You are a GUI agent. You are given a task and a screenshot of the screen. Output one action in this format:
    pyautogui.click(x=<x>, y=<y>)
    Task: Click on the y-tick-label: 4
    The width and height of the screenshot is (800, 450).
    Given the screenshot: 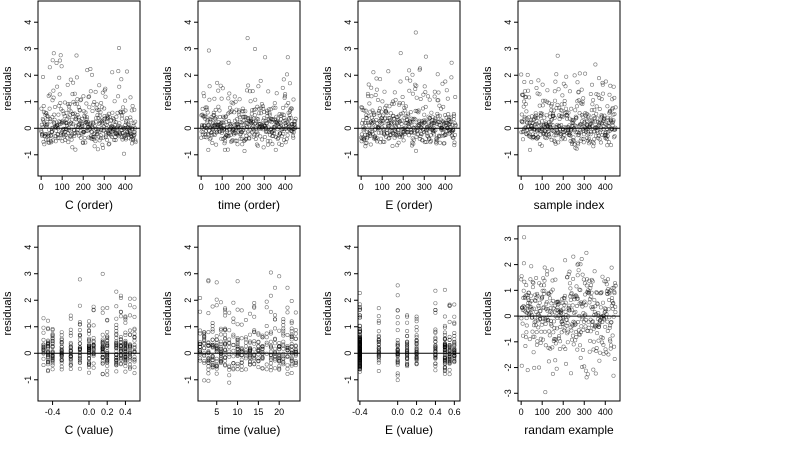 What is the action you would take?
    pyautogui.click(x=508, y=22)
    